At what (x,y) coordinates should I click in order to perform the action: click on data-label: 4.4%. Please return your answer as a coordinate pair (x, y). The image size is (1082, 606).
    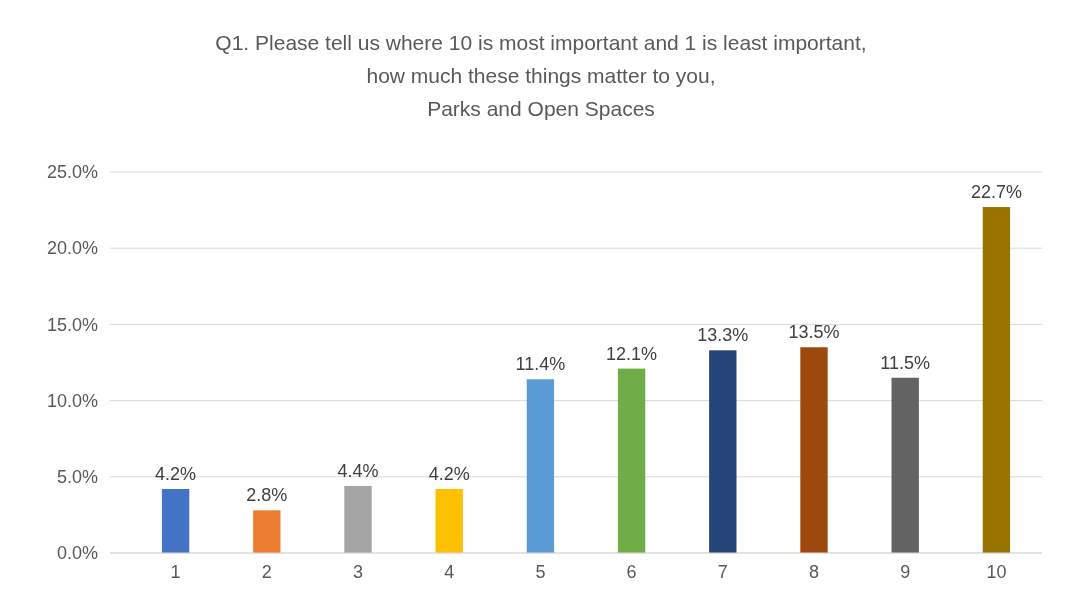
    Looking at the image, I should click on (358, 470).